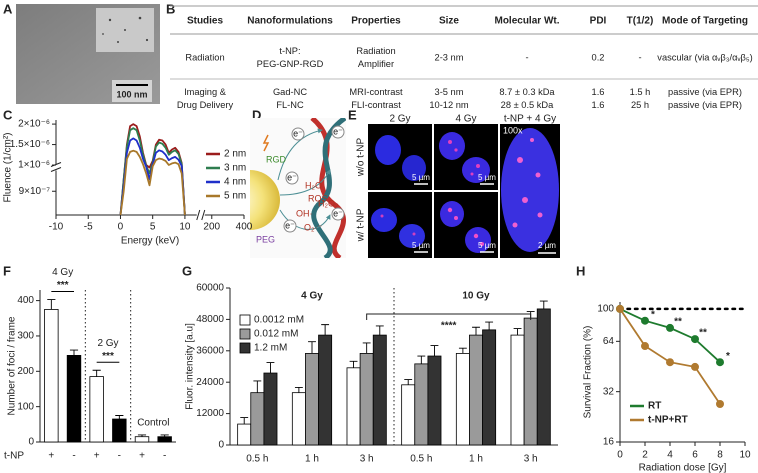  Describe the element at coordinates (527, 92) in the screenshot. I see `table-cell: 8.7 ± 0.3 kDa` at that location.